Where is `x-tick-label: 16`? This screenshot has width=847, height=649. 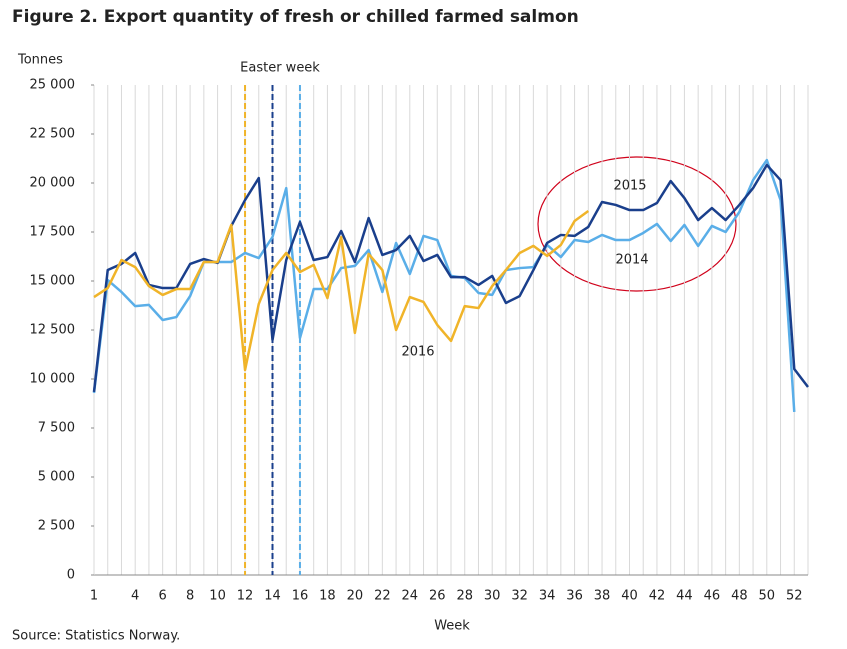 x-tick-label: 16 is located at coordinates (300, 596).